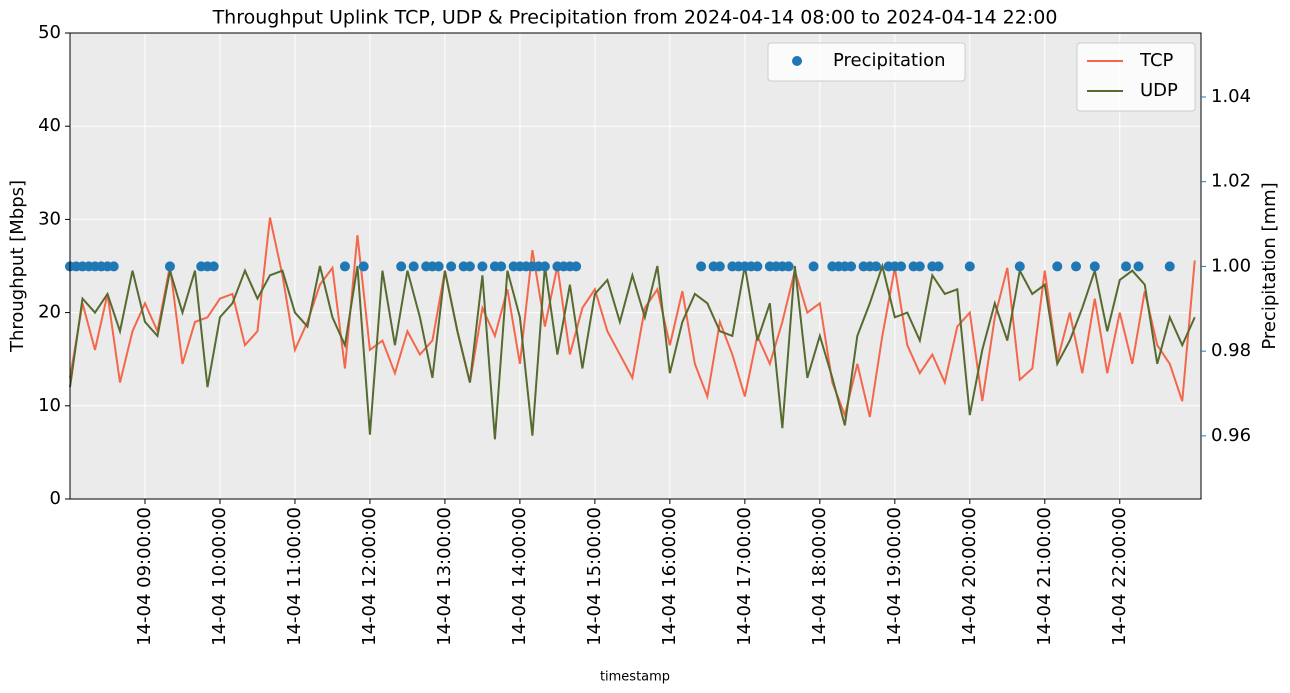 Image resolution: width=1290 pixels, height=693 pixels. What do you see at coordinates (797, 61) in the screenshot?
I see `legend-swatch` at bounding box center [797, 61].